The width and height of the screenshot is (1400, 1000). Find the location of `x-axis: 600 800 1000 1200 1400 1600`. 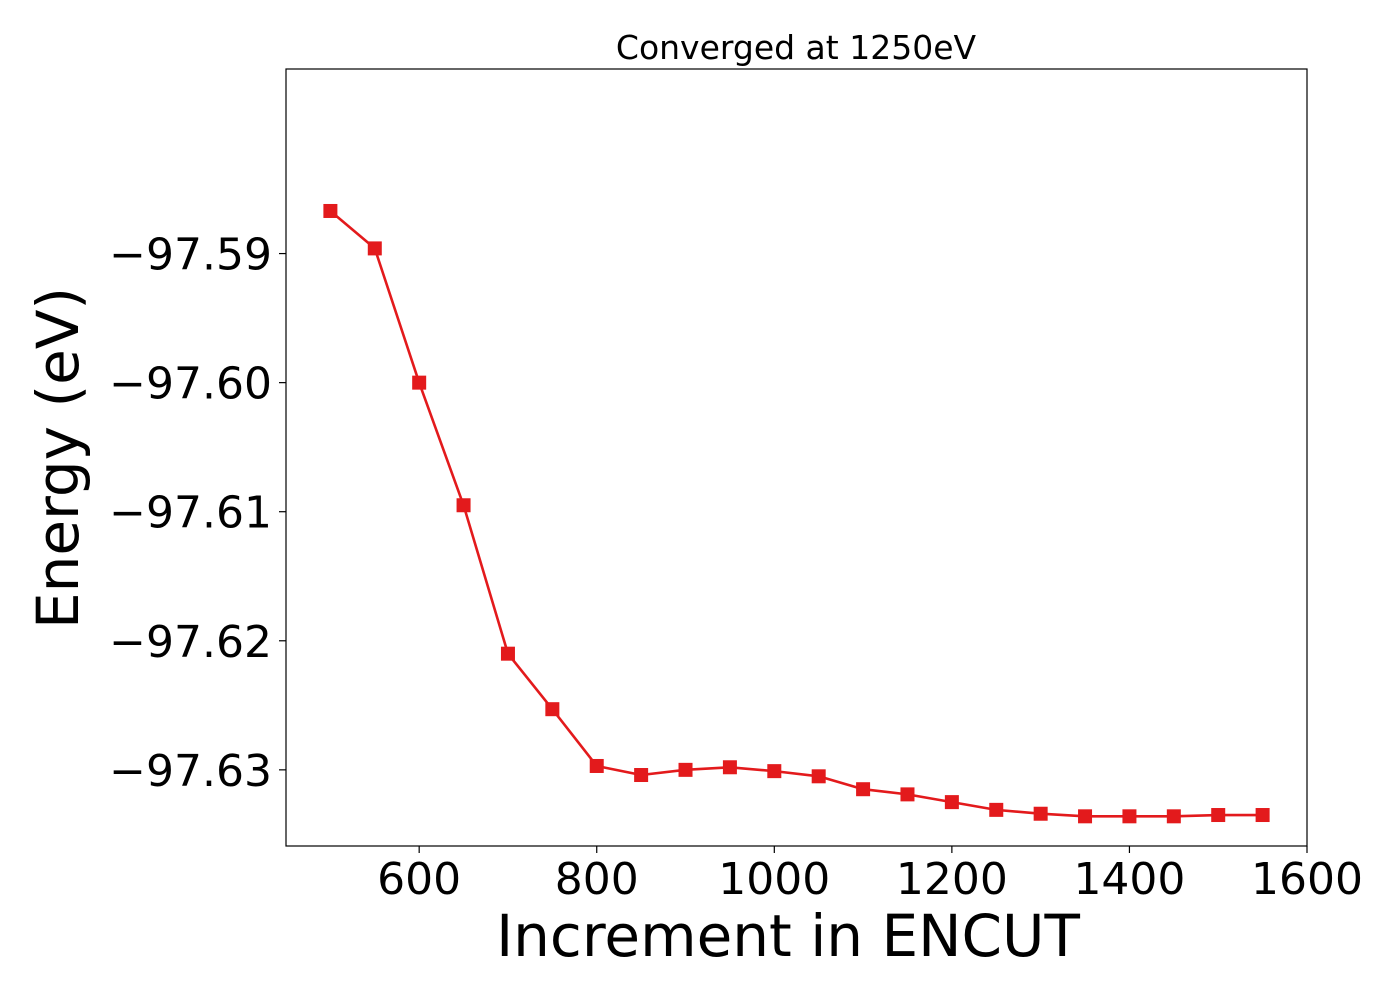

x-axis: 600 800 1000 1200 1400 1600 is located at coordinates (870, 875).